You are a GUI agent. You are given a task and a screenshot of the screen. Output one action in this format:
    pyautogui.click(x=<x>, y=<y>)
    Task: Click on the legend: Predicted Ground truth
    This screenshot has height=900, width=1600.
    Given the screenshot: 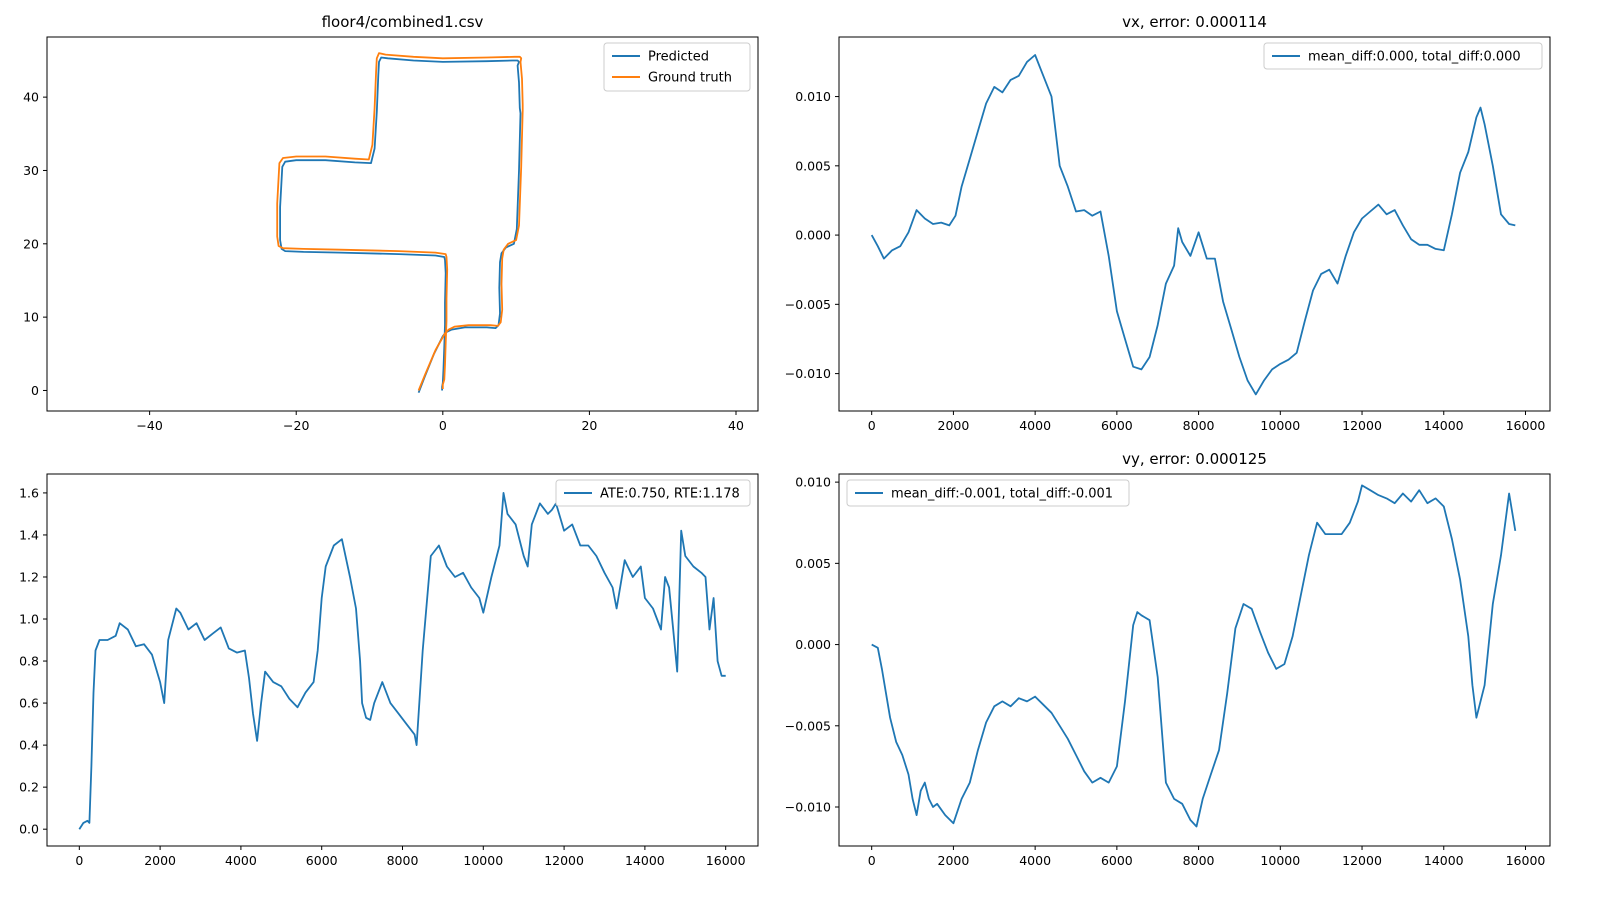 What is the action you would take?
    pyautogui.click(x=677, y=67)
    